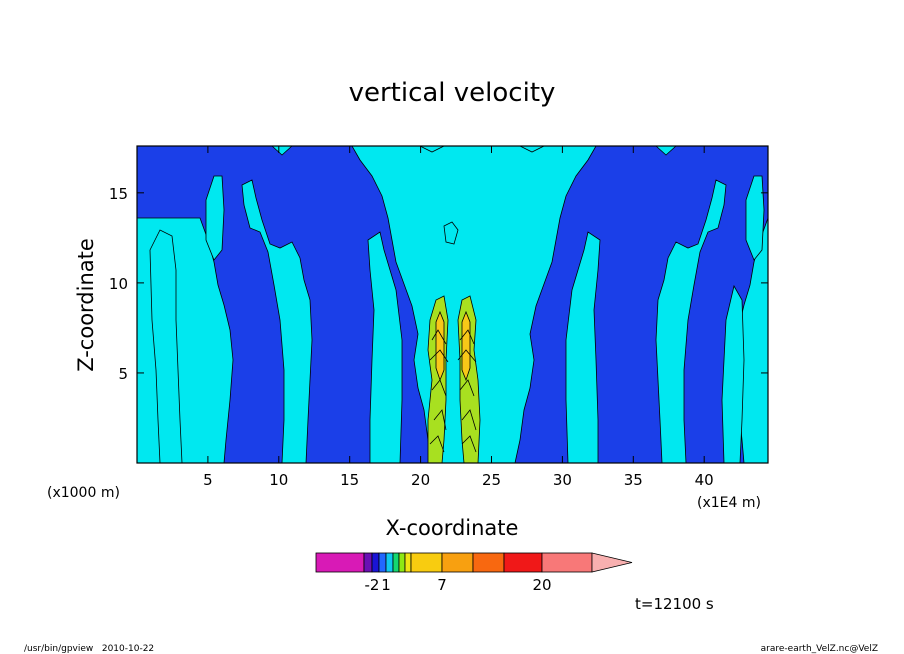 The image size is (904, 654). What do you see at coordinates (349, 480) in the screenshot?
I see `x-tick-label: 15` at bounding box center [349, 480].